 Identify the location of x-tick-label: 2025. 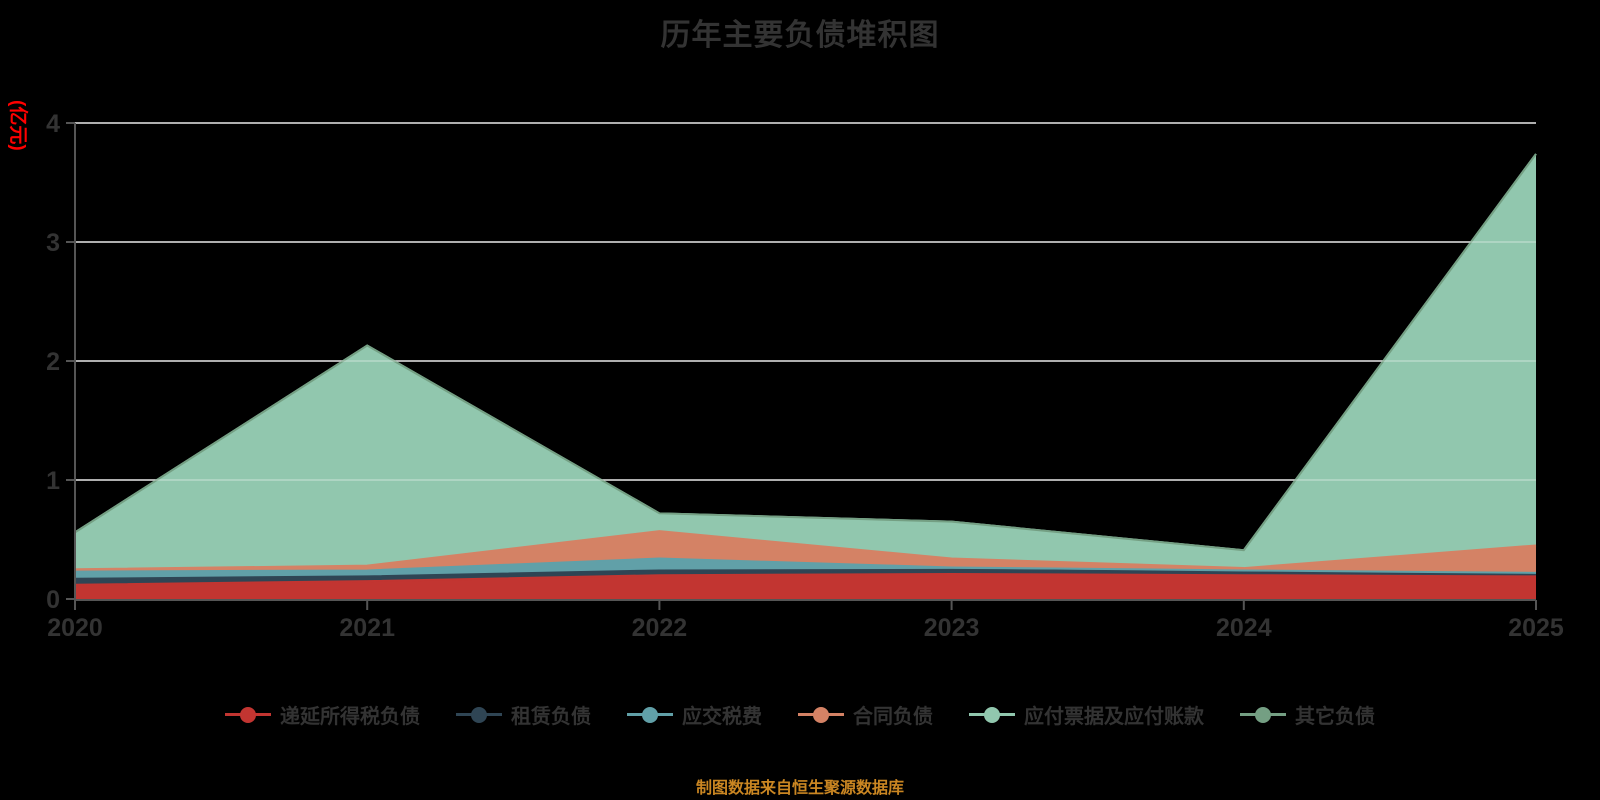
(1536, 628).